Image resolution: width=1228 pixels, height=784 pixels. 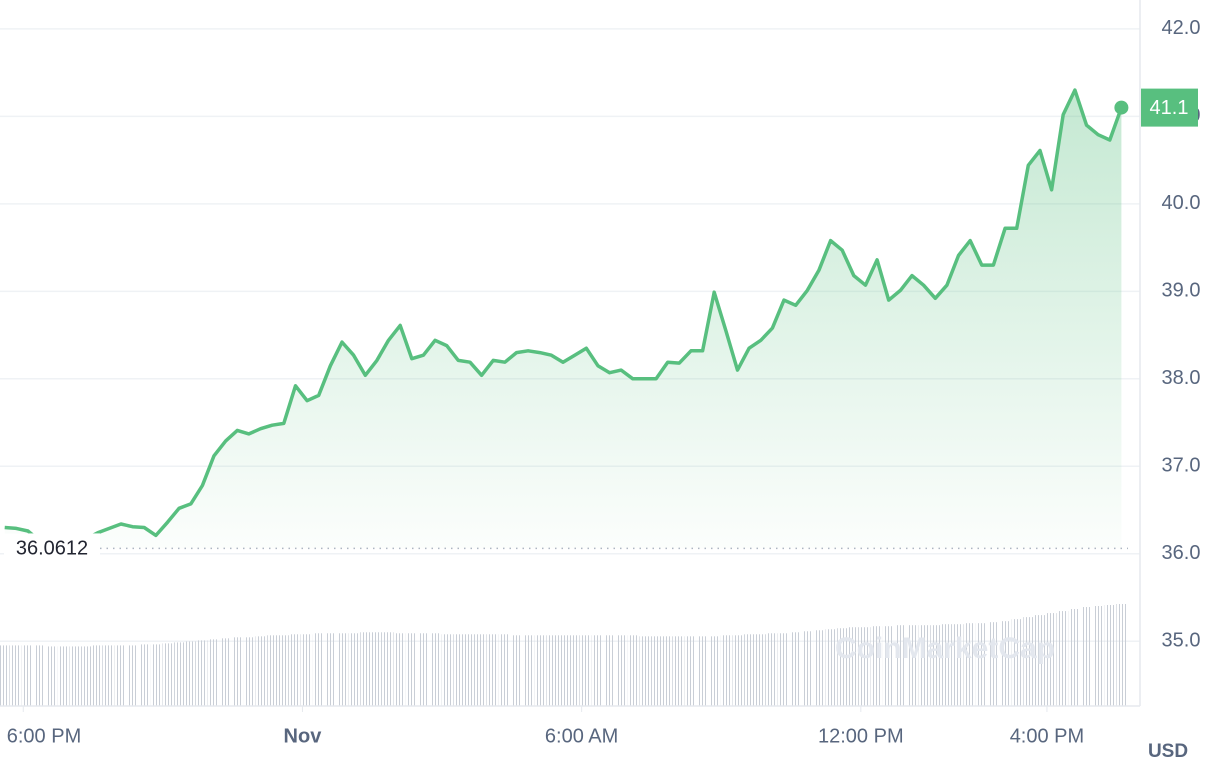 I want to click on x-tick-label: 6:00 PM, so click(x=44, y=736).